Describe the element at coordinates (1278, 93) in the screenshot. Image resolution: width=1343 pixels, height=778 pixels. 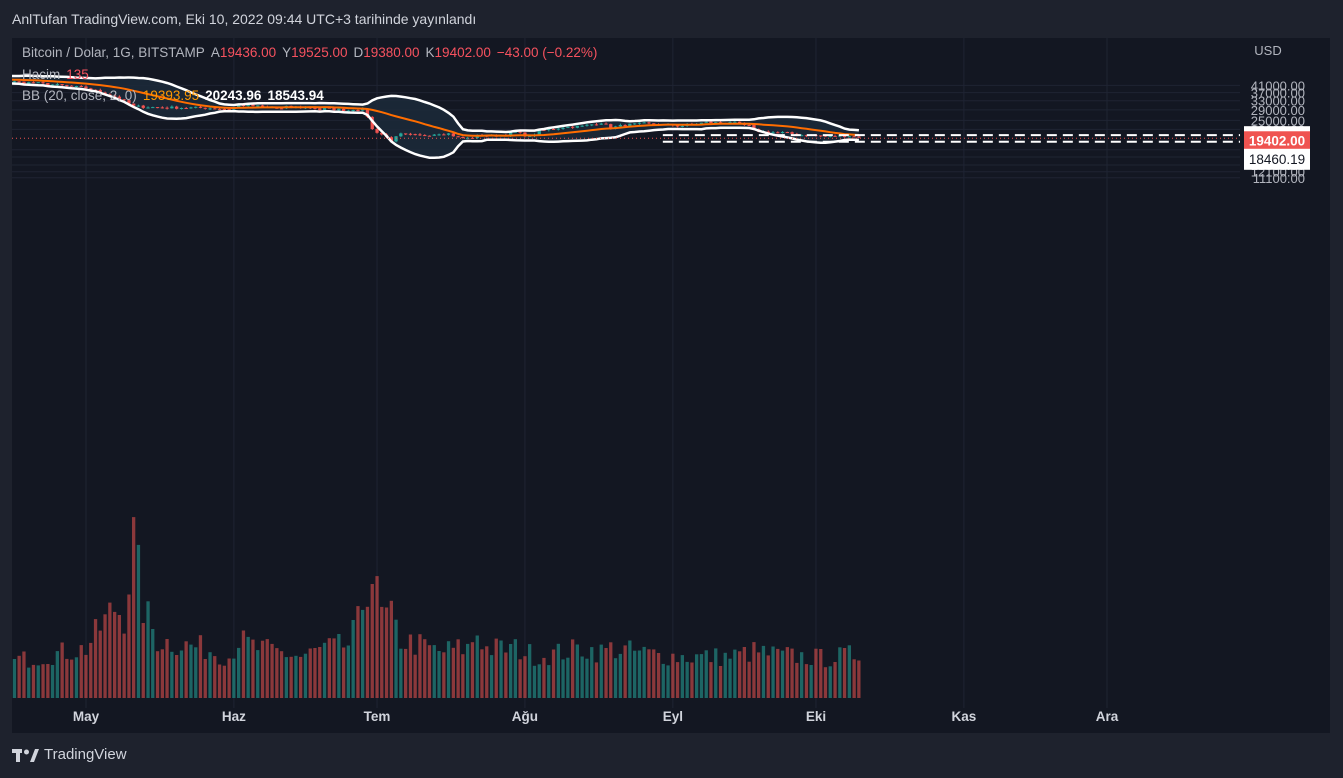
I see `y-tick-label-1: 37000.00` at that location.